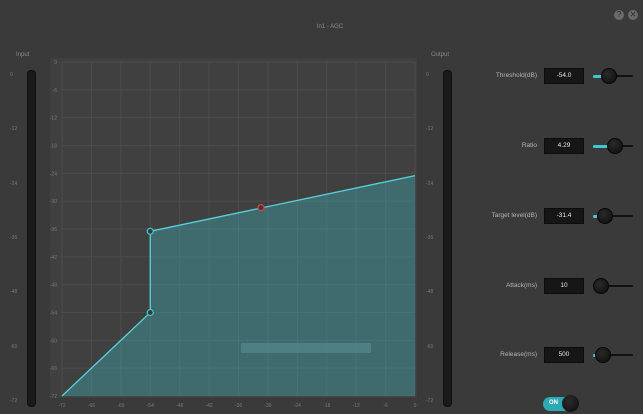 The height and width of the screenshot is (414, 643). I want to click on param-value-field: 10, so click(564, 286).